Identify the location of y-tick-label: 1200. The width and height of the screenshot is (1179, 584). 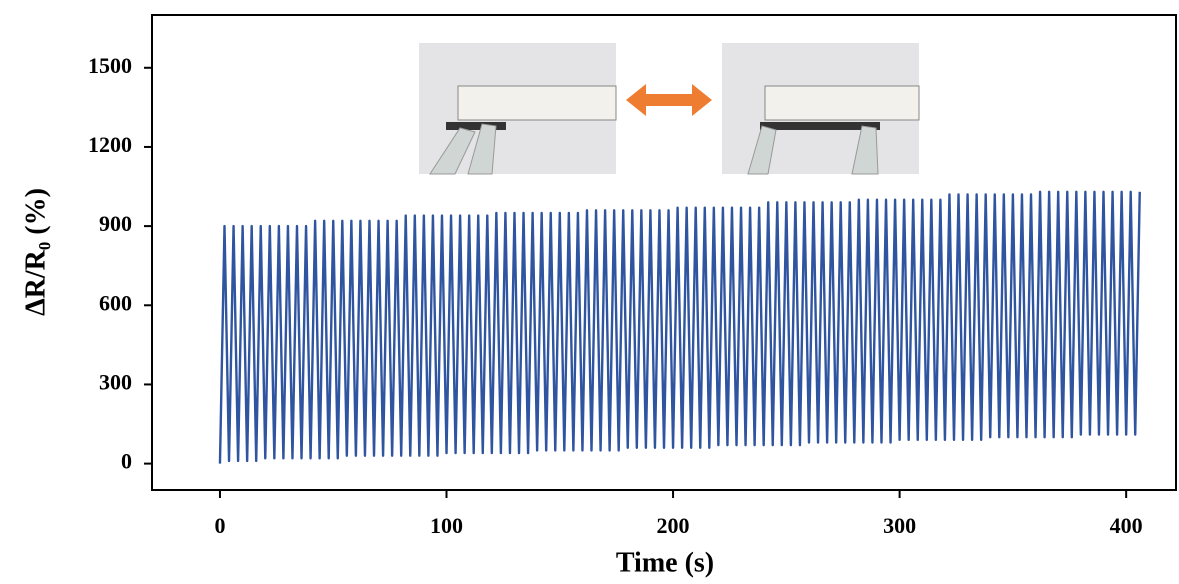
(110, 144).